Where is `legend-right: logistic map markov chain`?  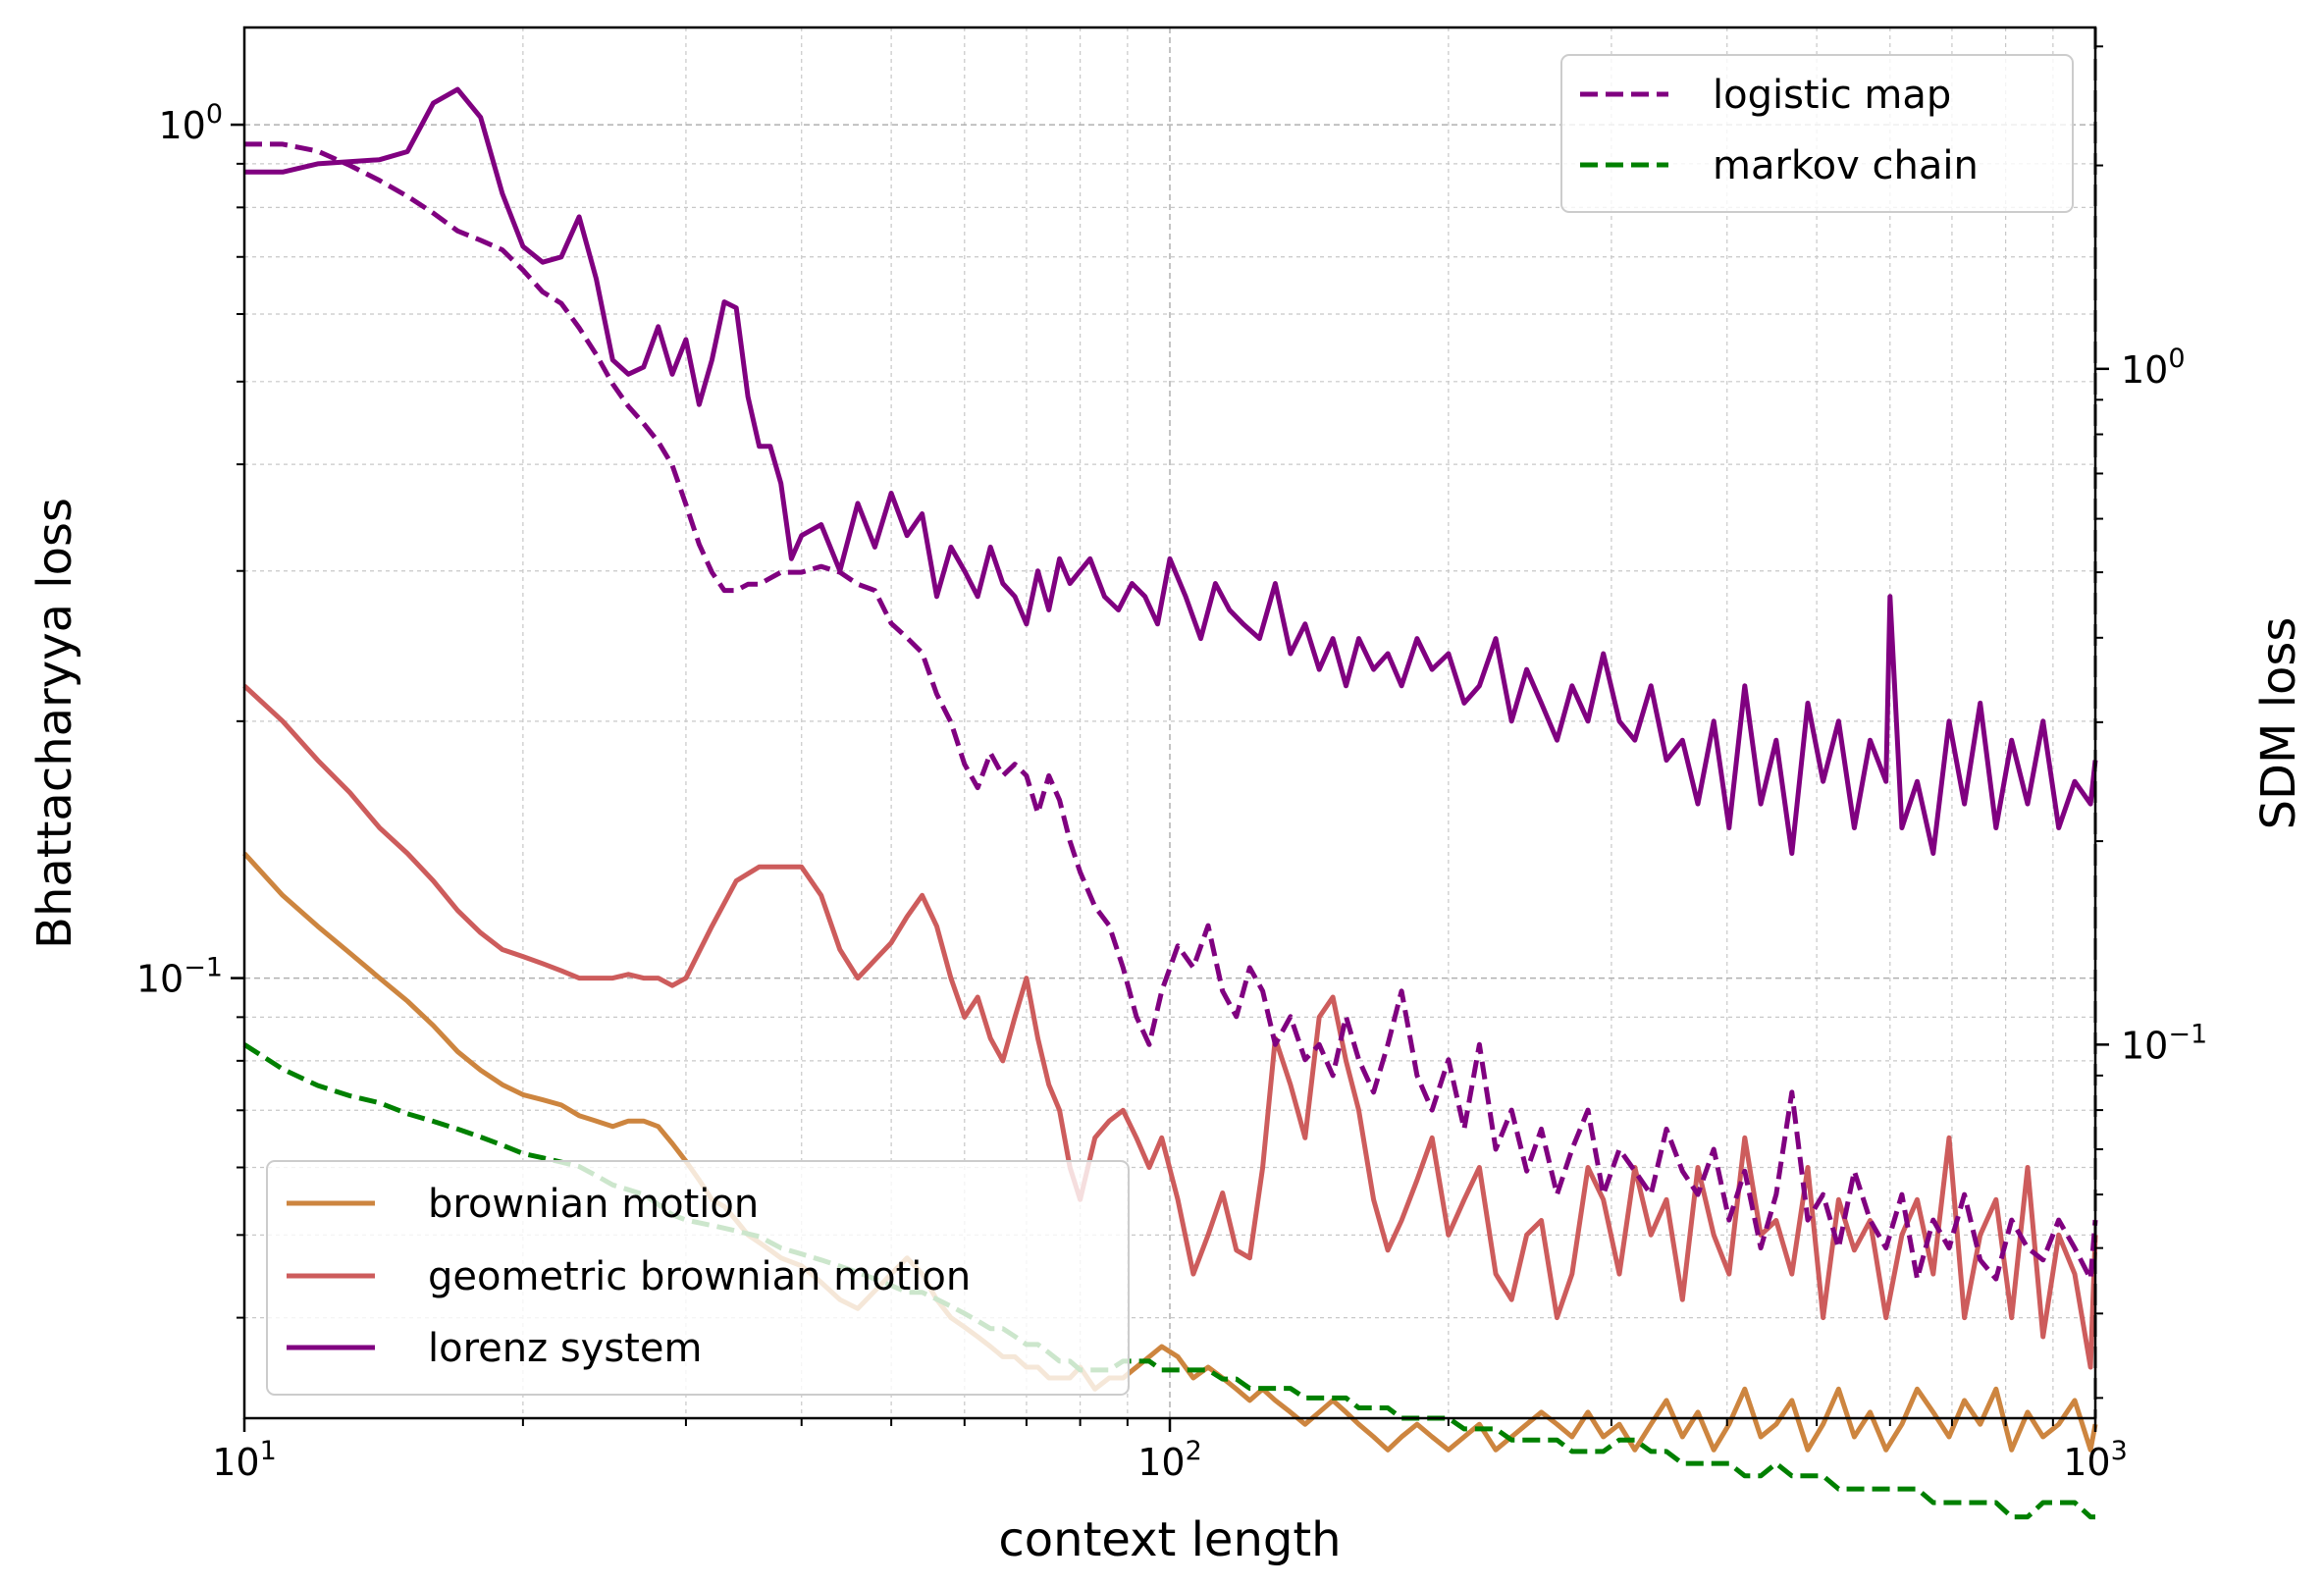 legend-right: logistic map markov chain is located at coordinates (1817, 133).